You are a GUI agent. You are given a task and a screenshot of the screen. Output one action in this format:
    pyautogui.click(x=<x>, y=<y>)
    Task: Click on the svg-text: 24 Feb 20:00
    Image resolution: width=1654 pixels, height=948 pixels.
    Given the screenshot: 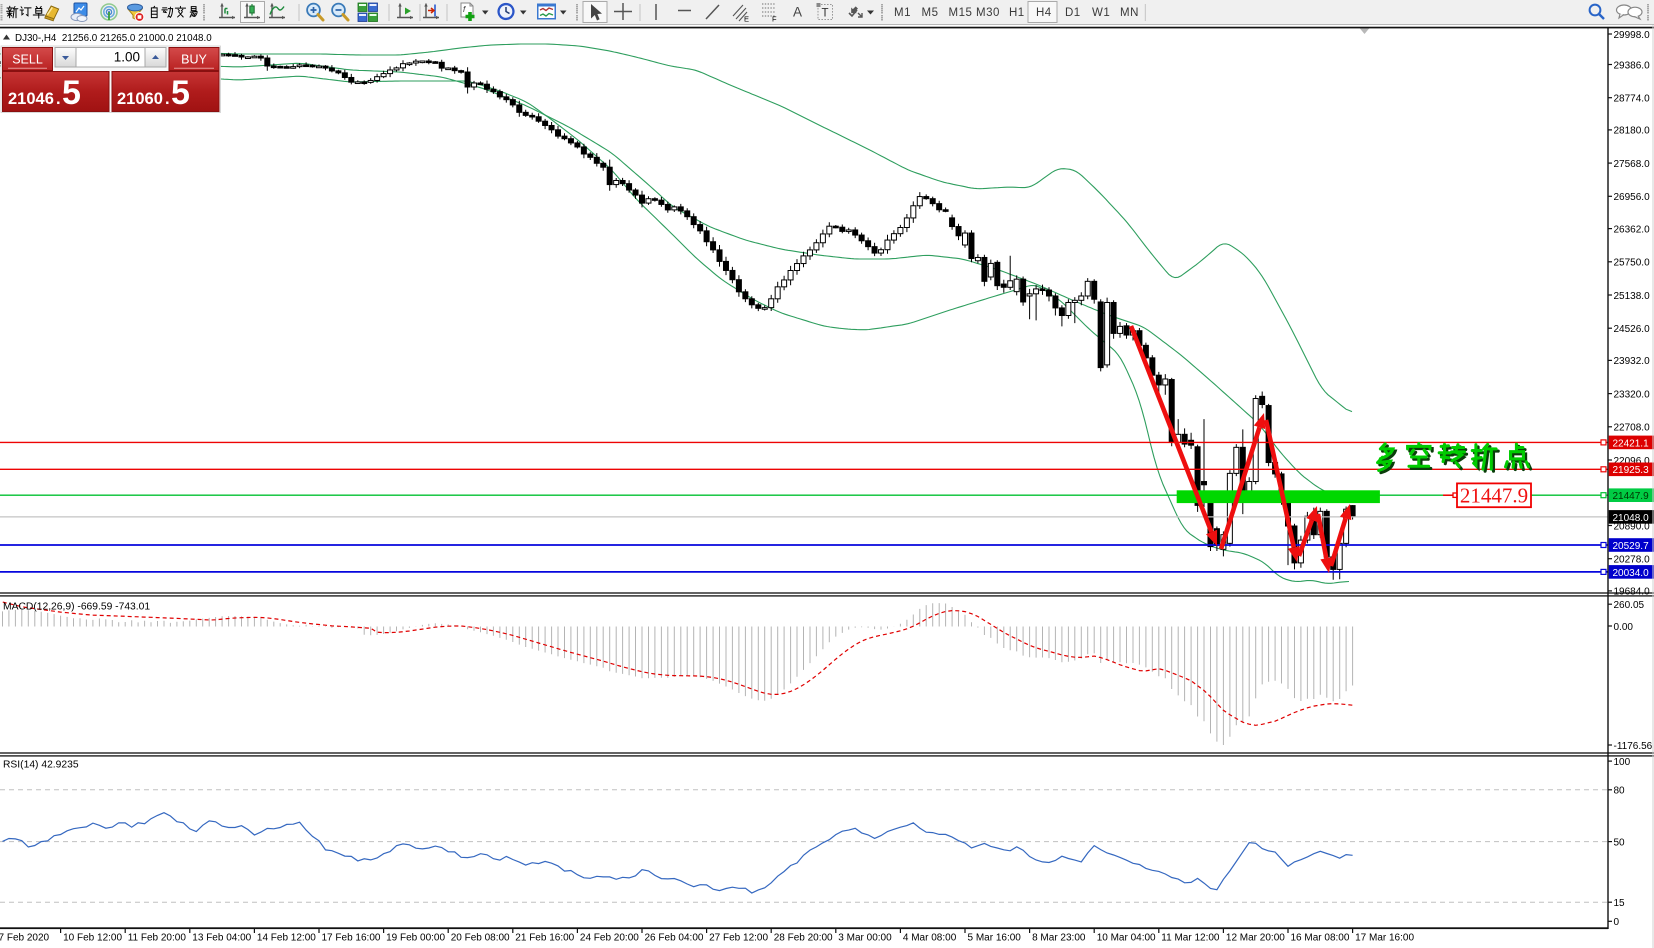 What is the action you would take?
    pyautogui.click(x=609, y=938)
    